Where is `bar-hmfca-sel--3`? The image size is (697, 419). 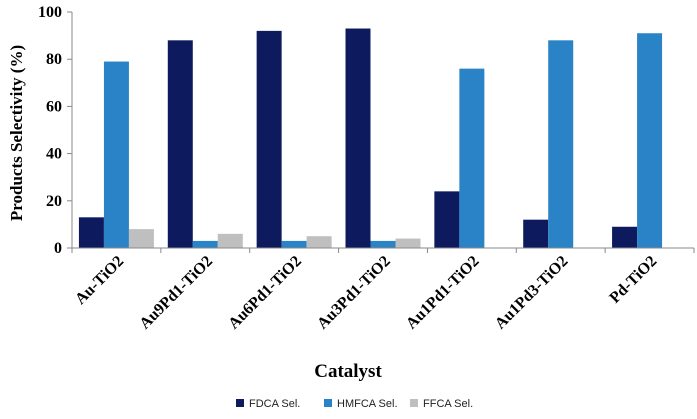
bar-hmfca-sel--3 is located at coordinates (294, 244).